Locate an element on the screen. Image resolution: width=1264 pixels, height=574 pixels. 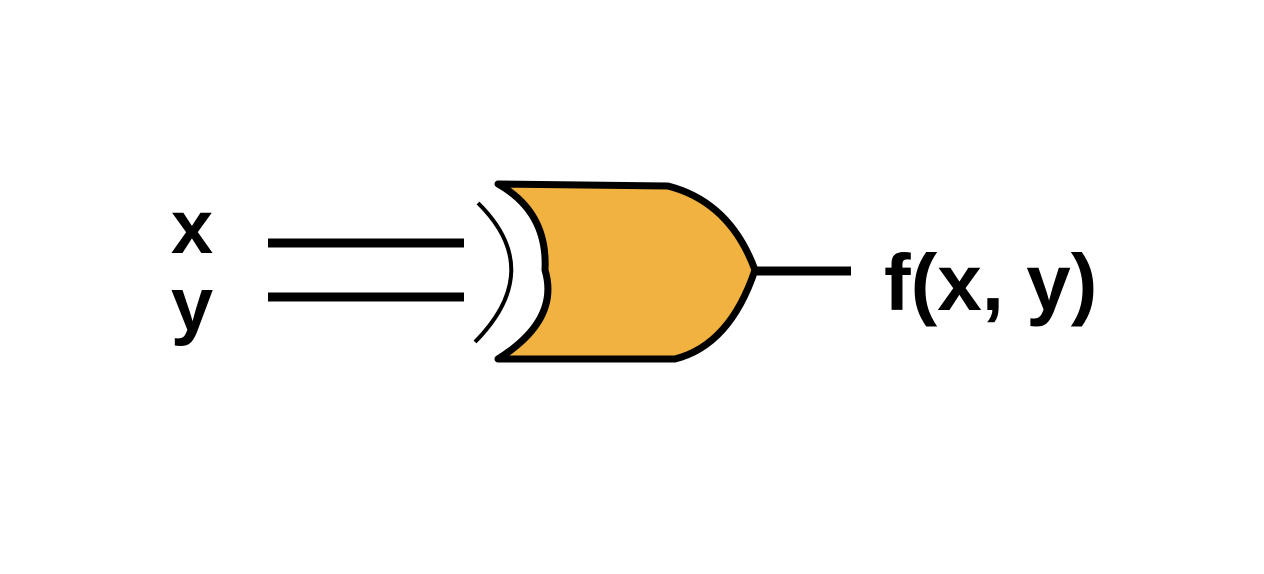
xor-input-arc is located at coordinates (493, 272).